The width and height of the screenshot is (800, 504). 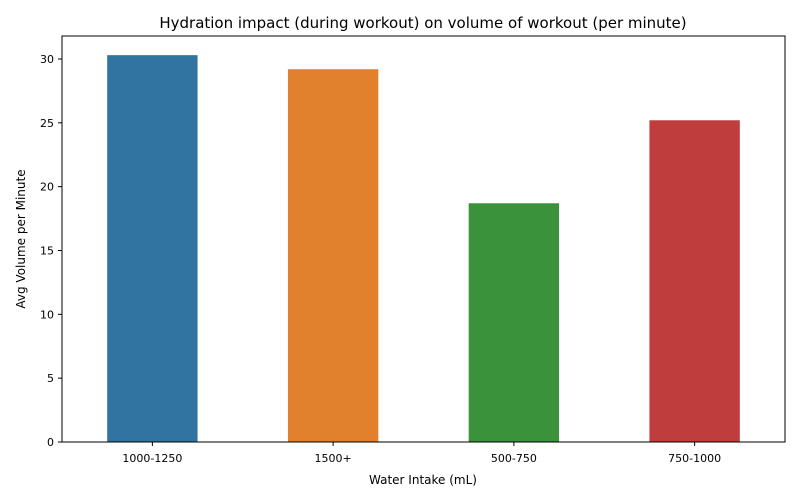 What do you see at coordinates (47, 59) in the screenshot?
I see `y-tick-label: 30` at bounding box center [47, 59].